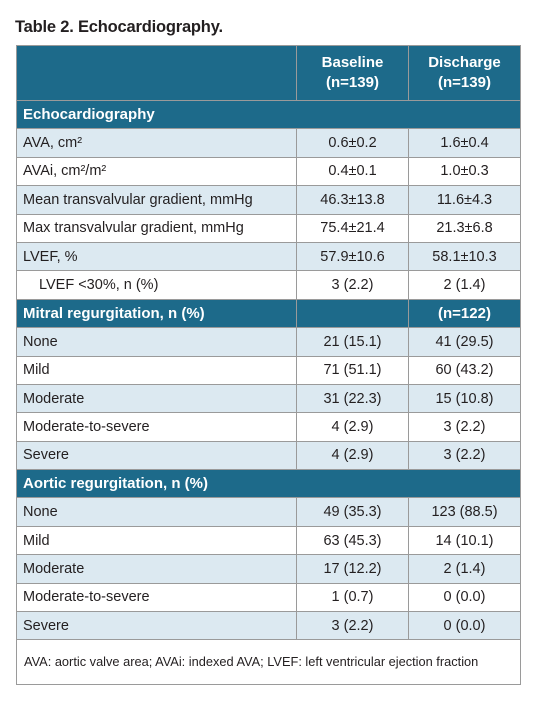 This screenshot has height=712, width=536. I want to click on section-blank-cell, so click(352, 313).